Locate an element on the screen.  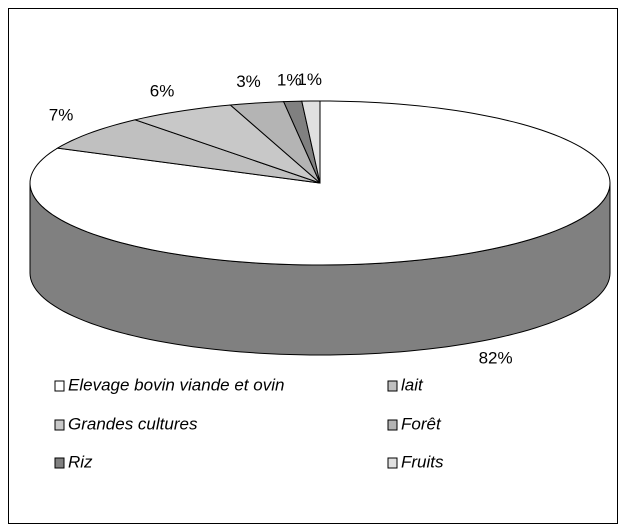
legend-label: Fruits is located at coordinates (422, 461).